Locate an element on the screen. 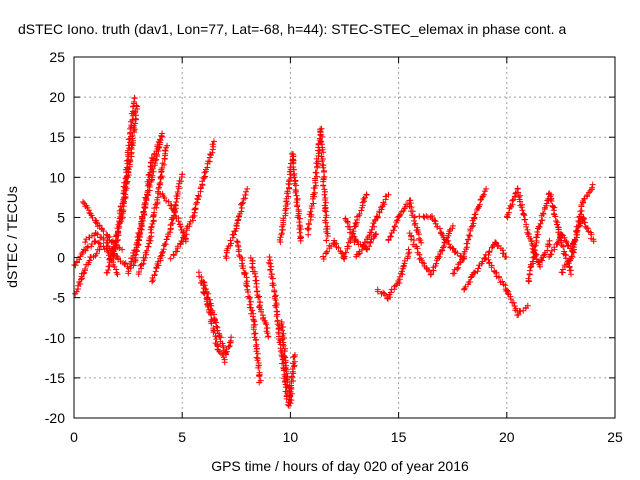 The image size is (640, 480). x-tick-label: 25 is located at coordinates (615, 437).